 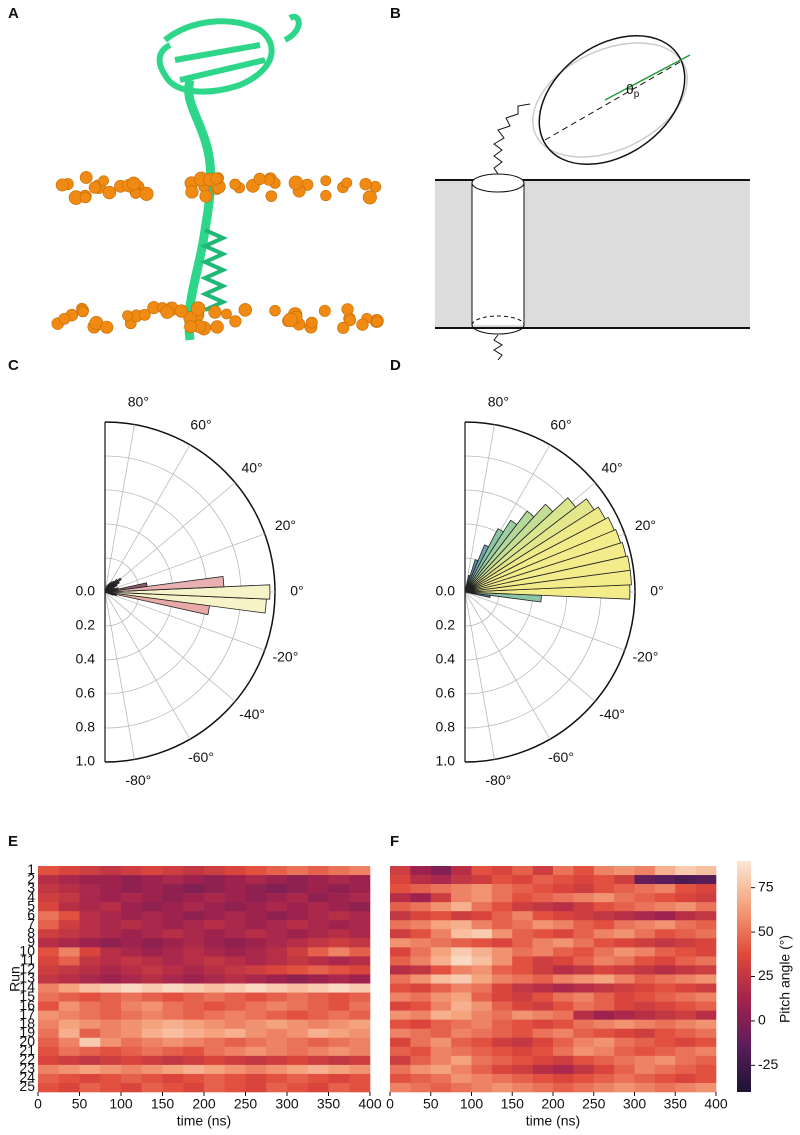 What do you see at coordinates (86, 591) in the screenshot?
I see `r-tick-label: 0.0` at bounding box center [86, 591].